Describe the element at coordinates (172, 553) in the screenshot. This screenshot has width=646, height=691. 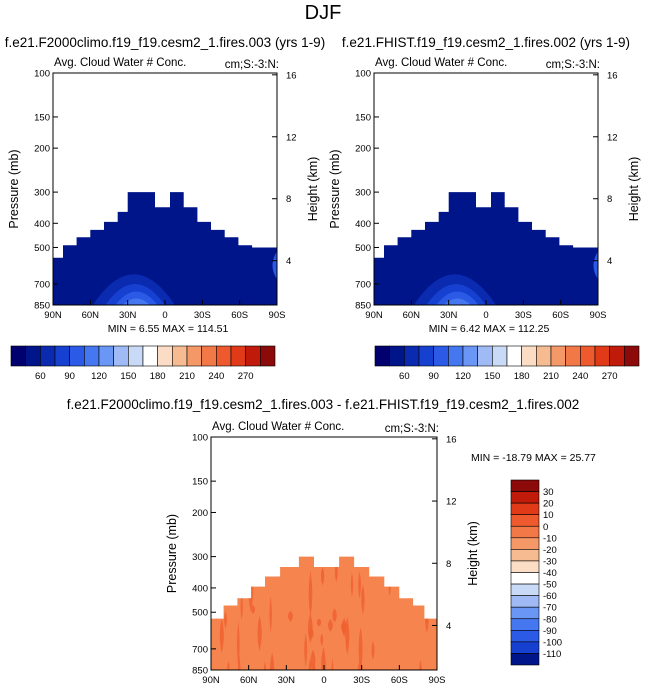
I see `y-axis-label-left: Pressure (mb)` at that location.